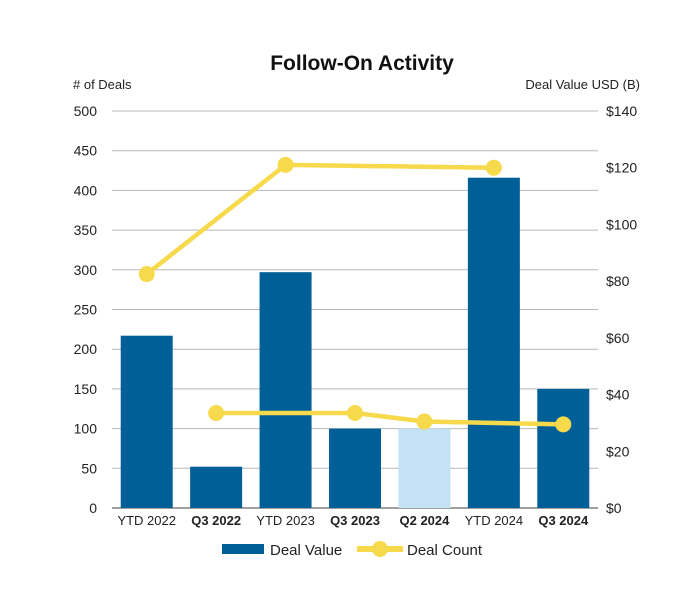 Image resolution: width=700 pixels, height=595 pixels. Describe the element at coordinates (86, 270) in the screenshot. I see `left-tick-label: 300` at that location.